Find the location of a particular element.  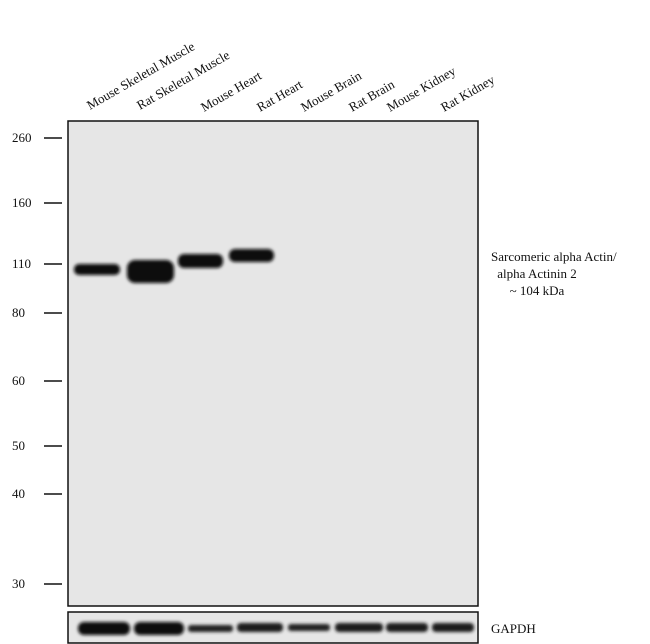

marker-label: 30 is located at coordinates (18, 583).